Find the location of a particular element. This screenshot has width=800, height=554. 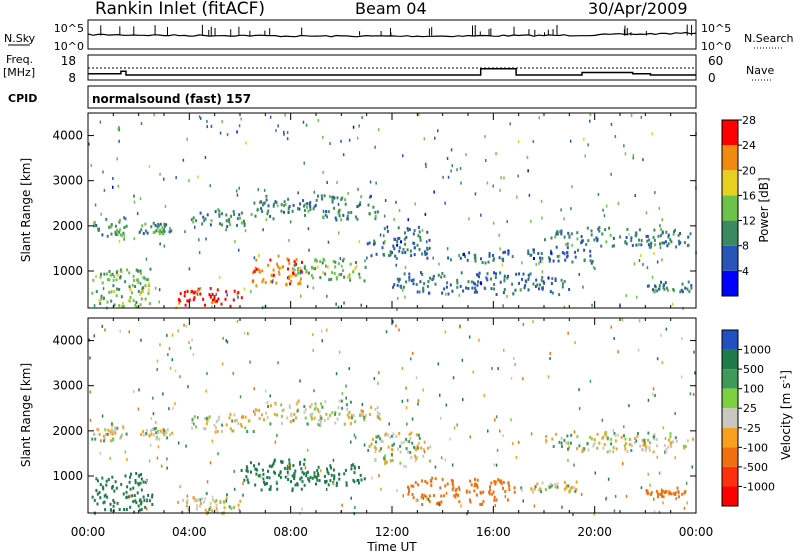

time-tick-label: 16:00 is located at coordinates (493, 532).